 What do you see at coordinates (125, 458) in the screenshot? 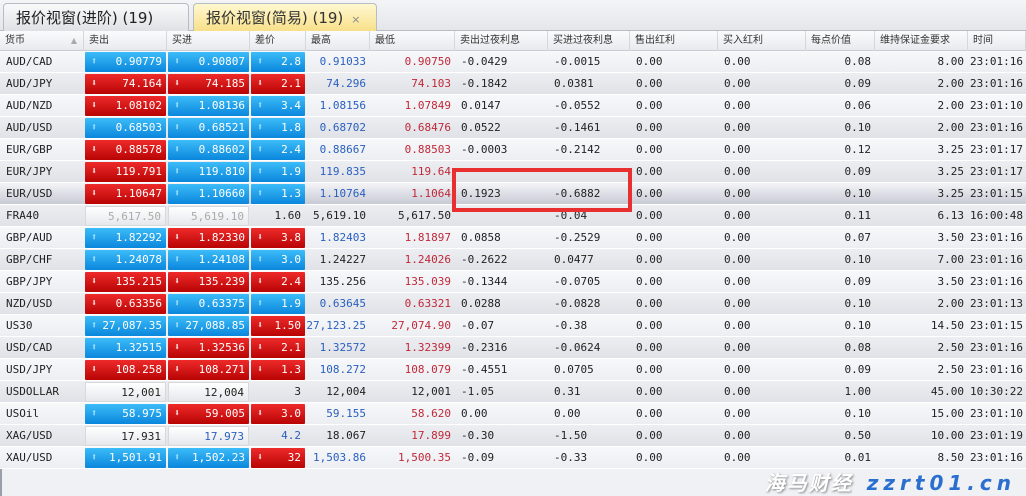
I see `bid-cell: ⬆ 1,501.91` at bounding box center [125, 458].